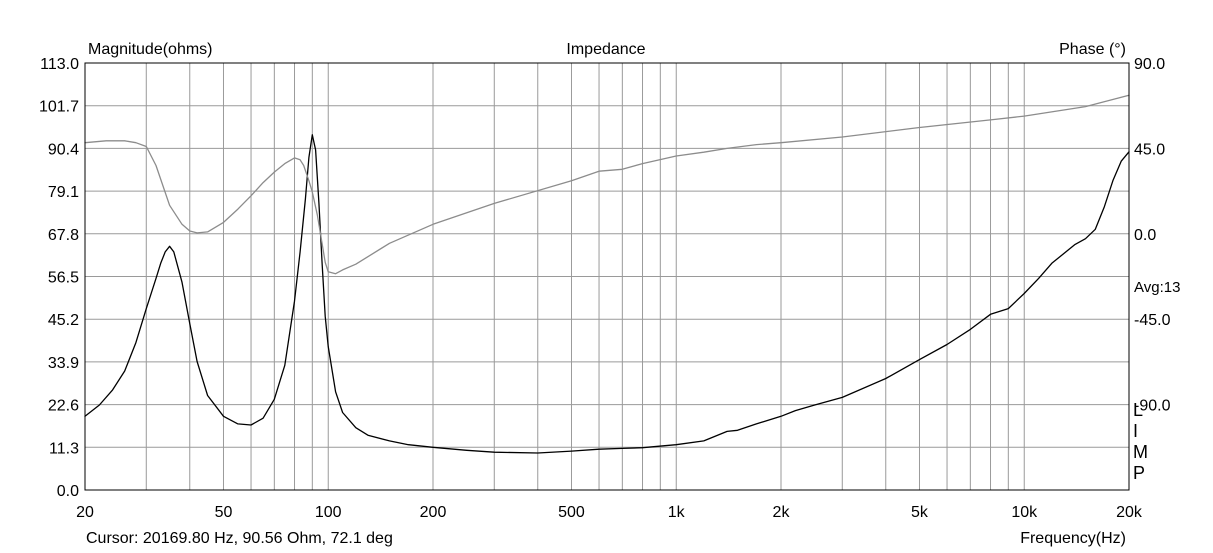  What do you see at coordinates (920, 512) in the screenshot?
I see `x-tick-label: 5k` at bounding box center [920, 512].